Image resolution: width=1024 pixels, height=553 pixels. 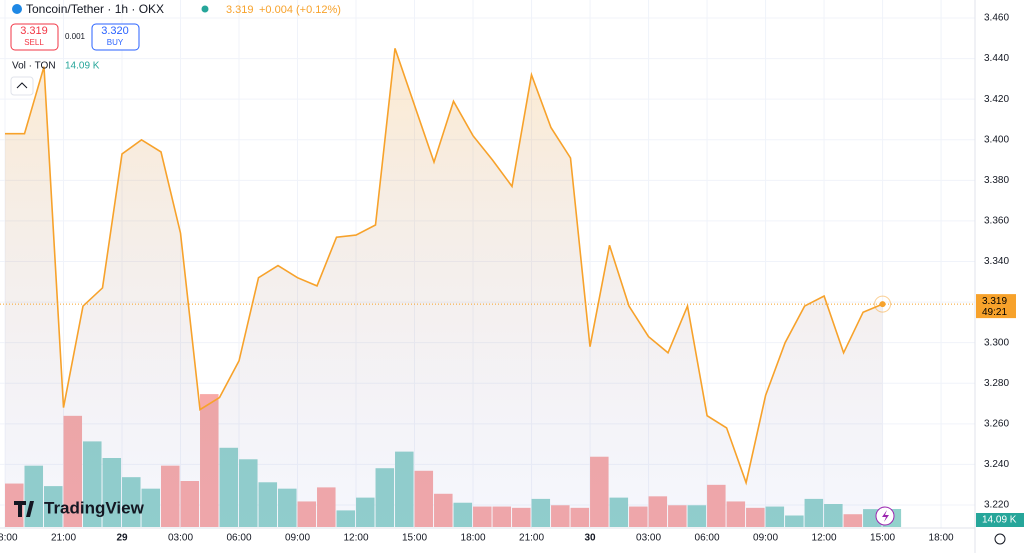 I want to click on y-tick-label: 3.360, so click(x=996, y=221).